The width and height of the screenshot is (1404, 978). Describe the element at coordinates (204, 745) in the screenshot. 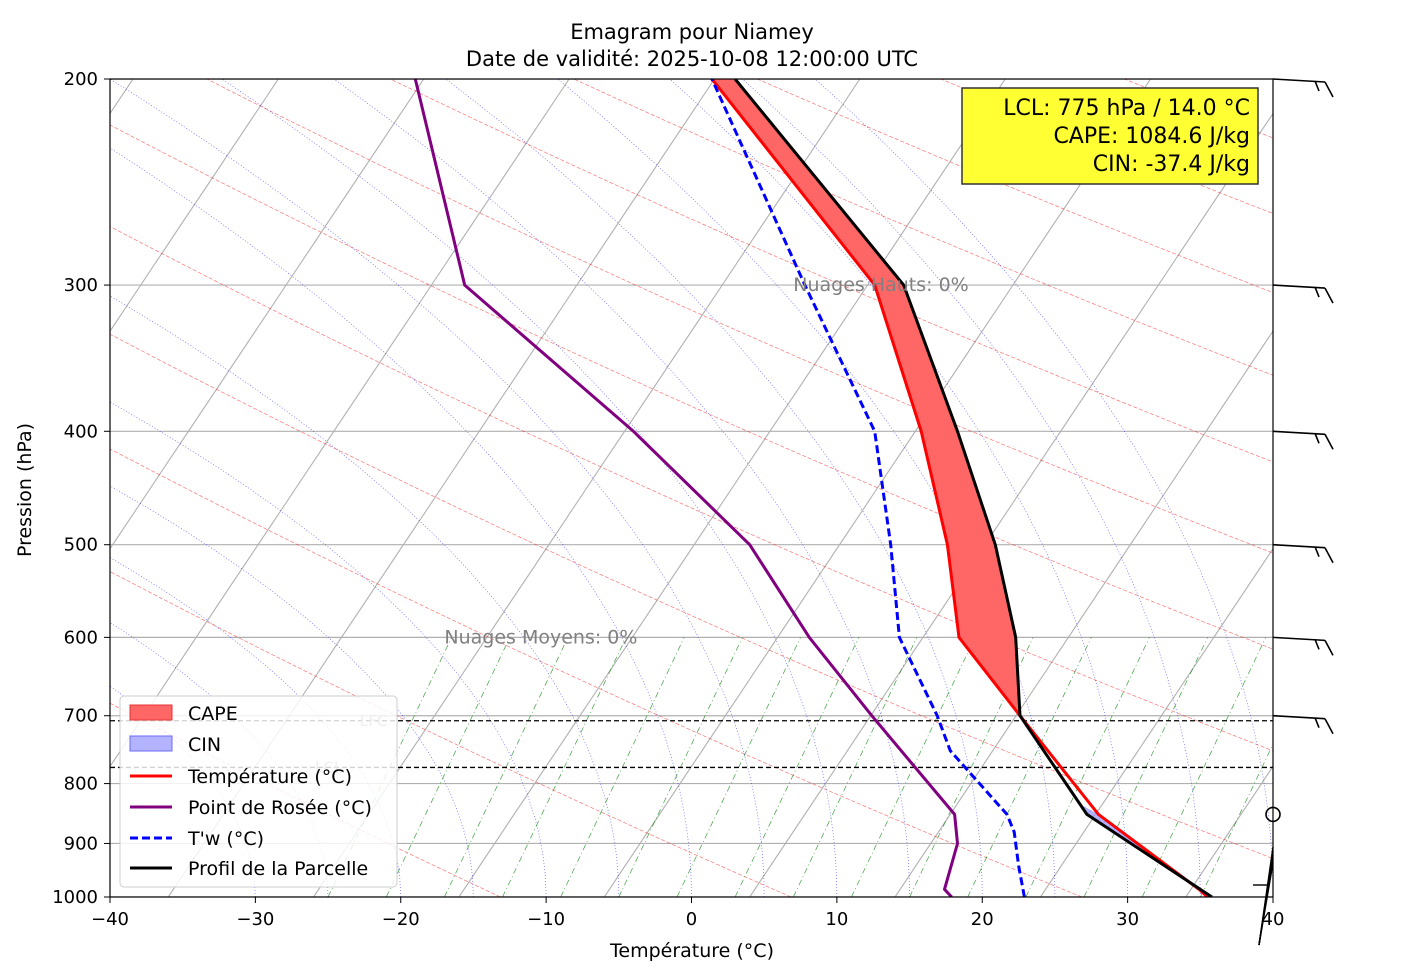

I see `legend-label-cin: CIN` at that location.